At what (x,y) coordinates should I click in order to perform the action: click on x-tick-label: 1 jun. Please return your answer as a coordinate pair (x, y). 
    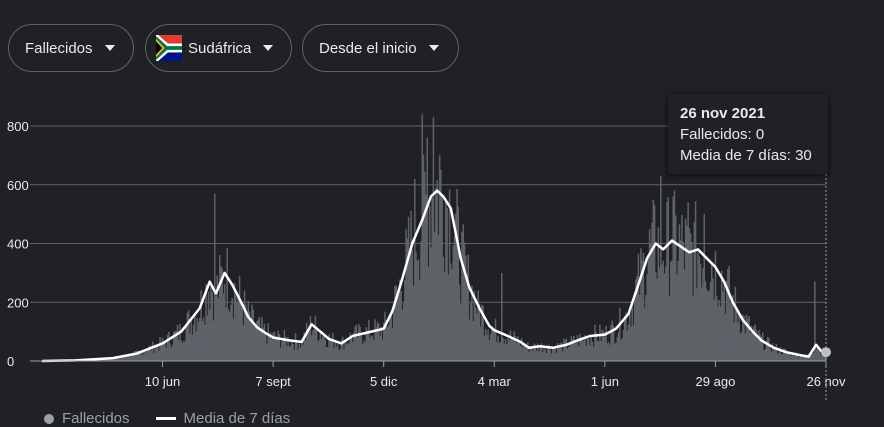
    Looking at the image, I should click on (605, 381).